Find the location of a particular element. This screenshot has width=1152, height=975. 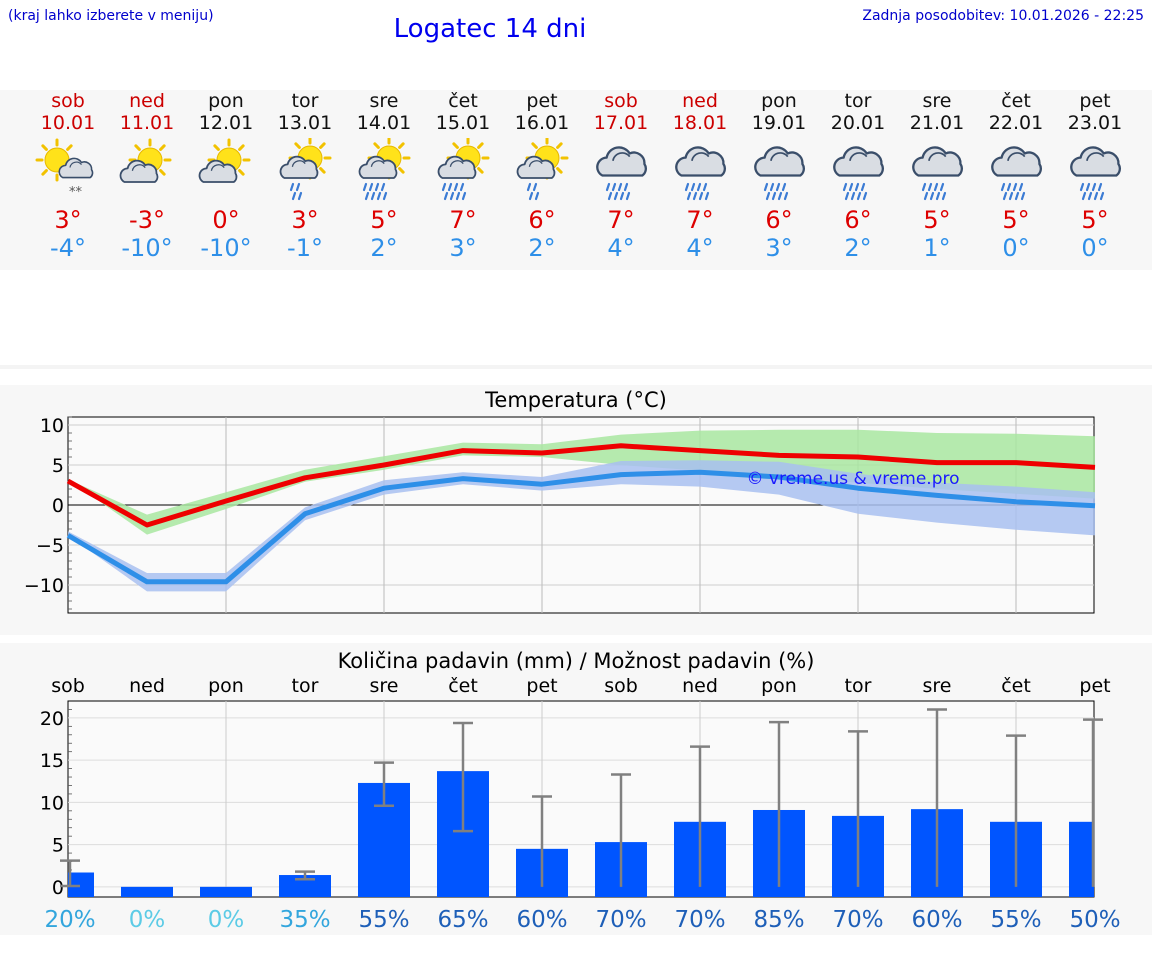

day-column: pet 23.01 5° 0° is located at coordinates (1095, 176).